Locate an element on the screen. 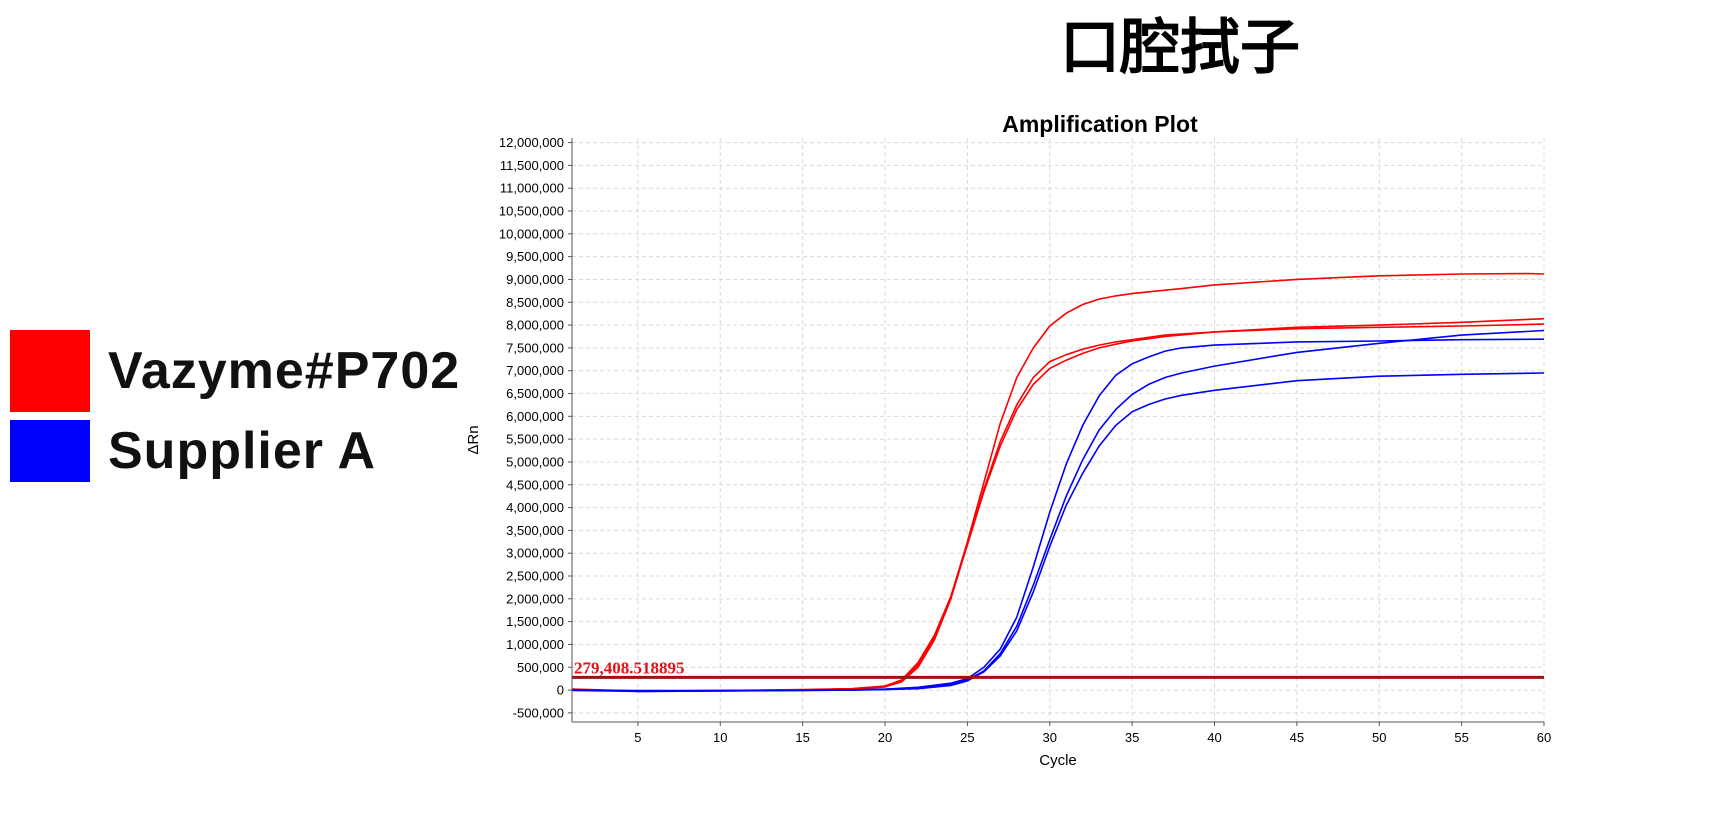 The image size is (1716, 836). y-tick-label: 12,000,000 is located at coordinates (531, 142).